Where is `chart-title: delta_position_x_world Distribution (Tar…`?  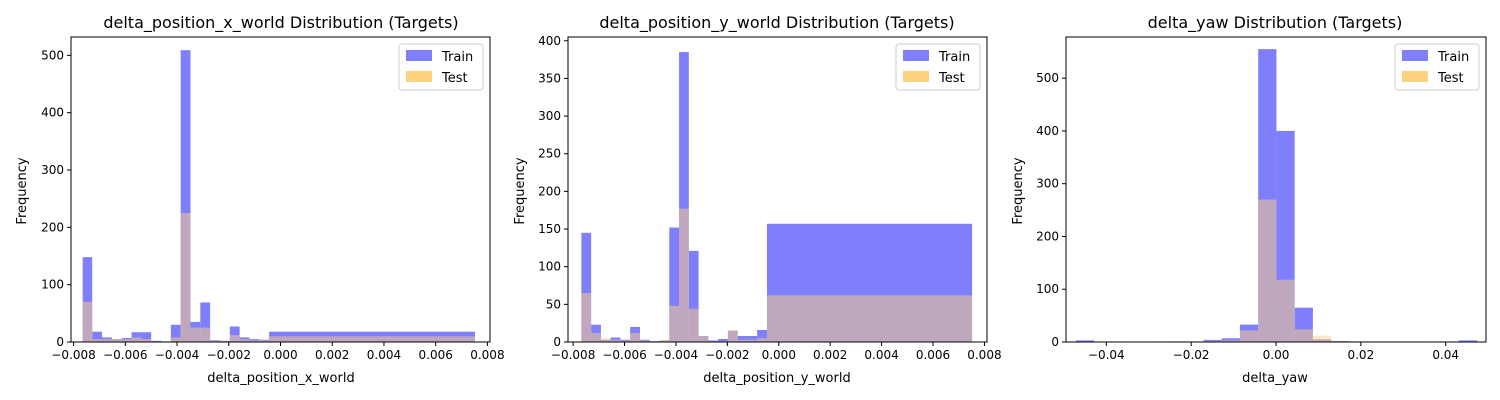
chart-title: delta_position_x_world Distribution (Tar… is located at coordinates (280, 23).